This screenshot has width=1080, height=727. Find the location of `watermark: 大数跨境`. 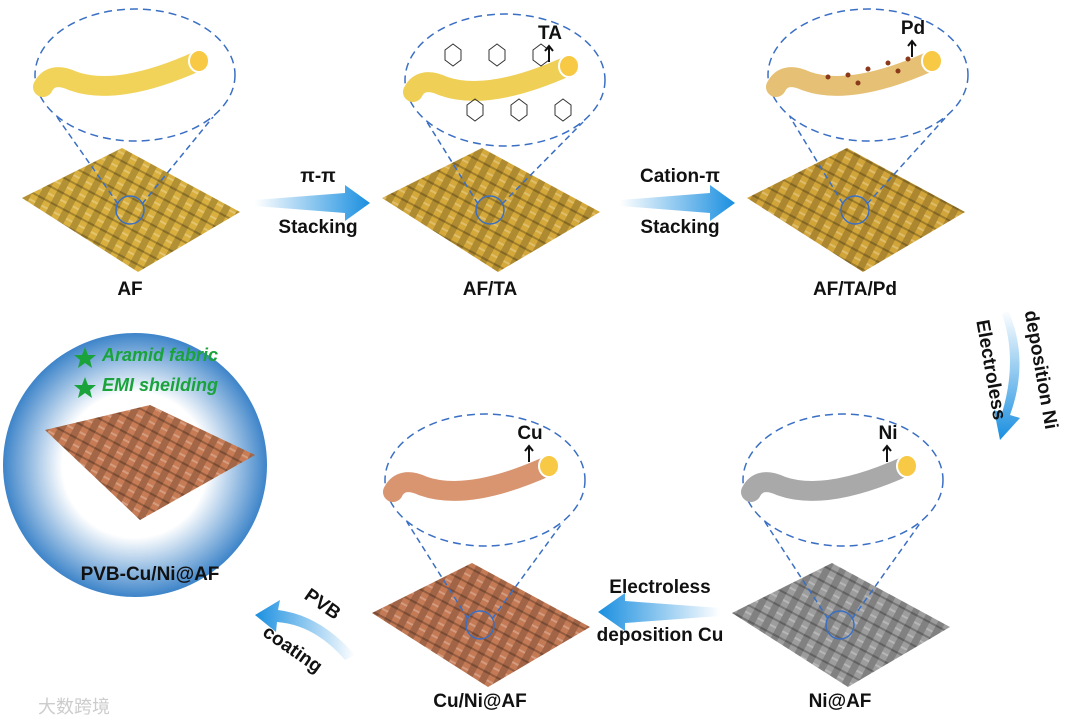

watermark: 大数跨境 is located at coordinates (74, 707).